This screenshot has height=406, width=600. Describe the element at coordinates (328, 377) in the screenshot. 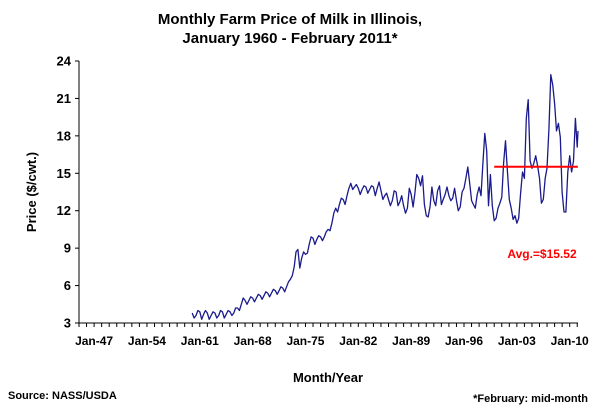

I see `x-axis-label: Month/Year` at that location.